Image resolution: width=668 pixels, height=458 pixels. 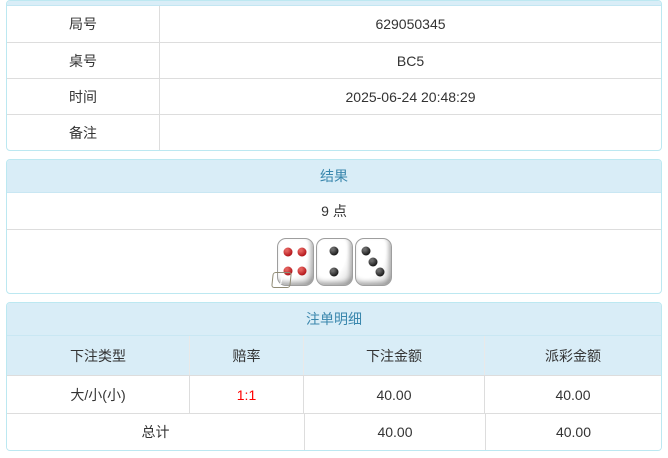 What do you see at coordinates (155, 432) in the screenshot?
I see `total-label: 总计` at bounding box center [155, 432].